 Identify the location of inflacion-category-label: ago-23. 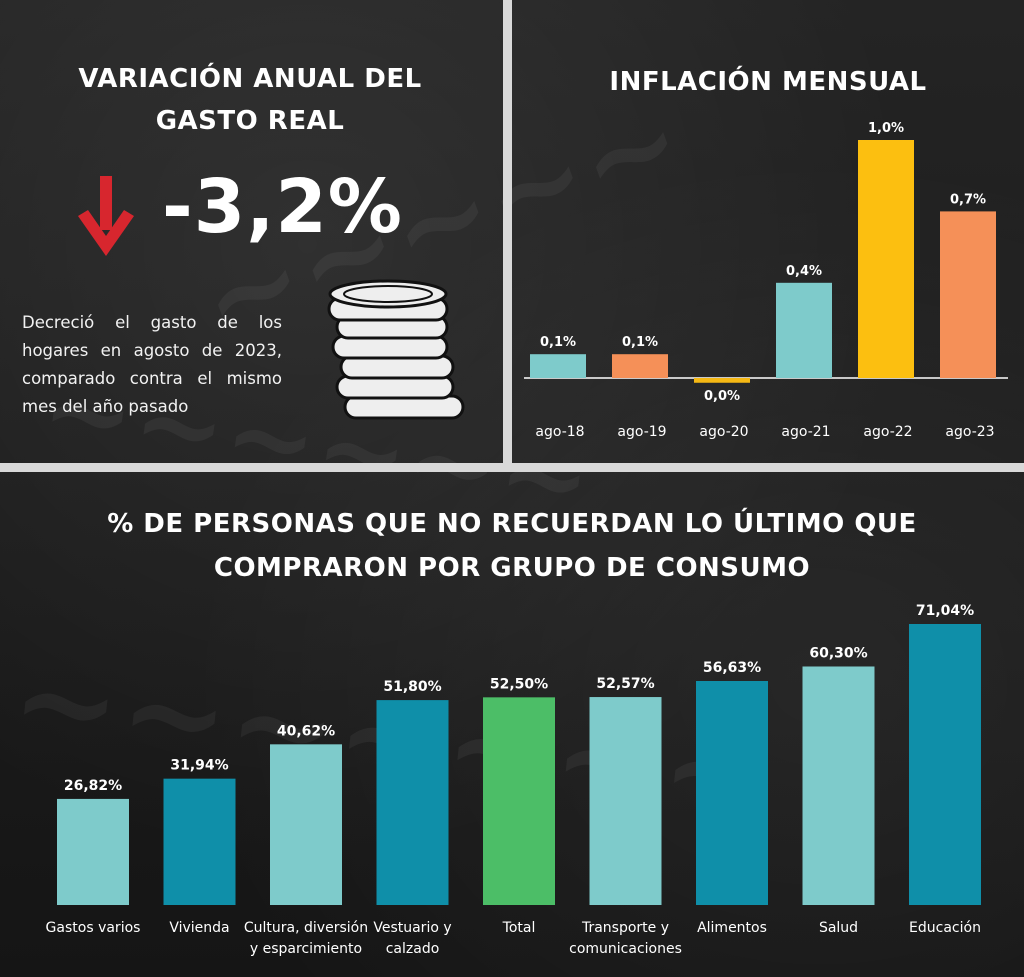
(969, 432).